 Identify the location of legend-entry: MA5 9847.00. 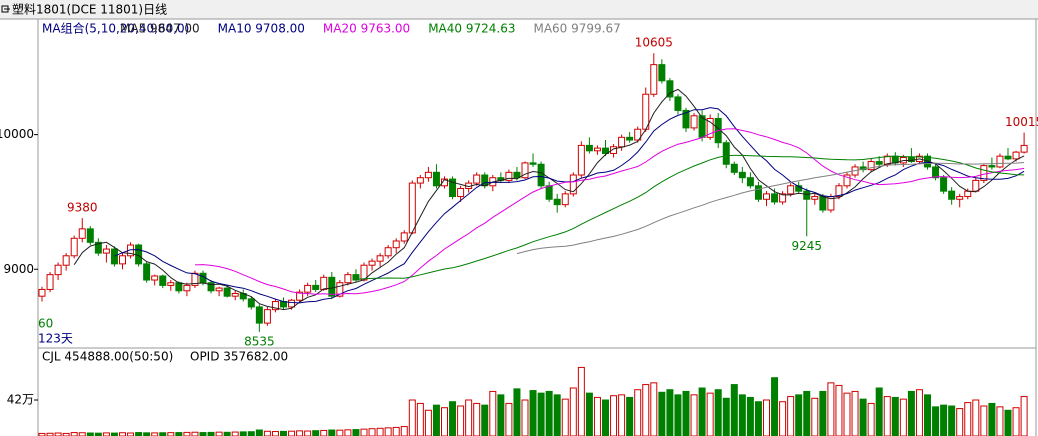
(160, 29).